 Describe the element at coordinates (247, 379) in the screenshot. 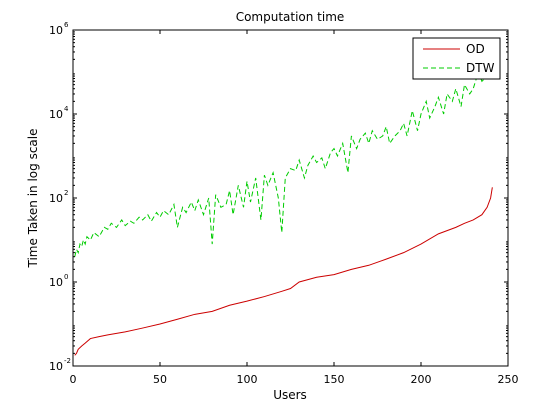

I see `x-tick-label: 100` at that location.